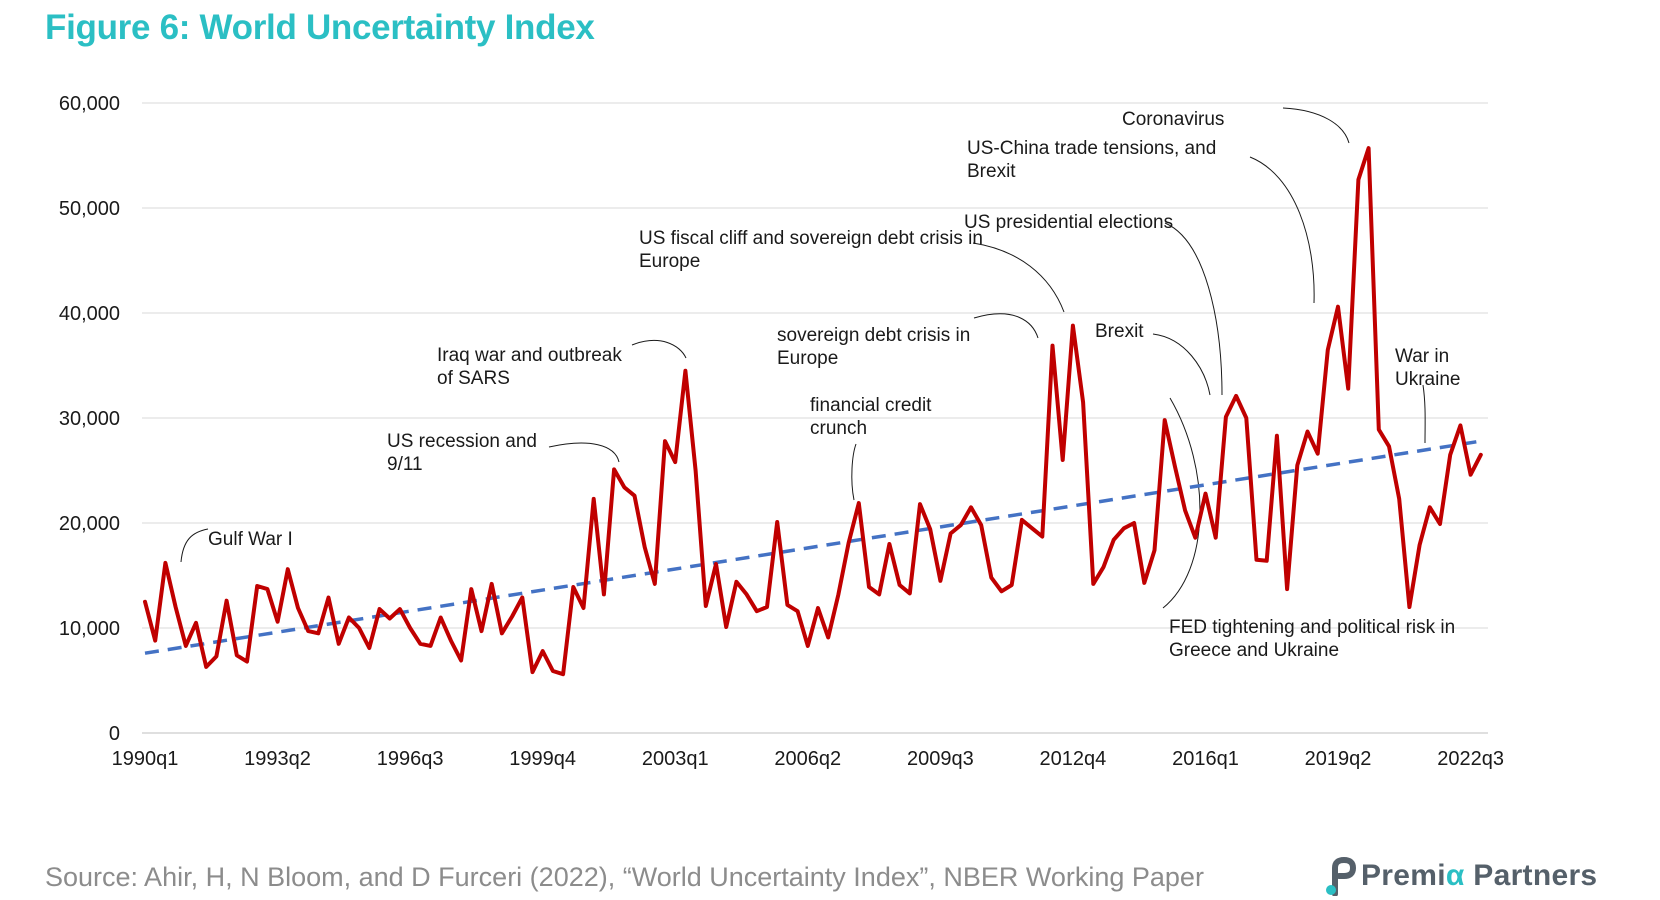 This screenshot has width=1660, height=900. What do you see at coordinates (1422, 356) in the screenshot?
I see `annotation-line: War in` at bounding box center [1422, 356].